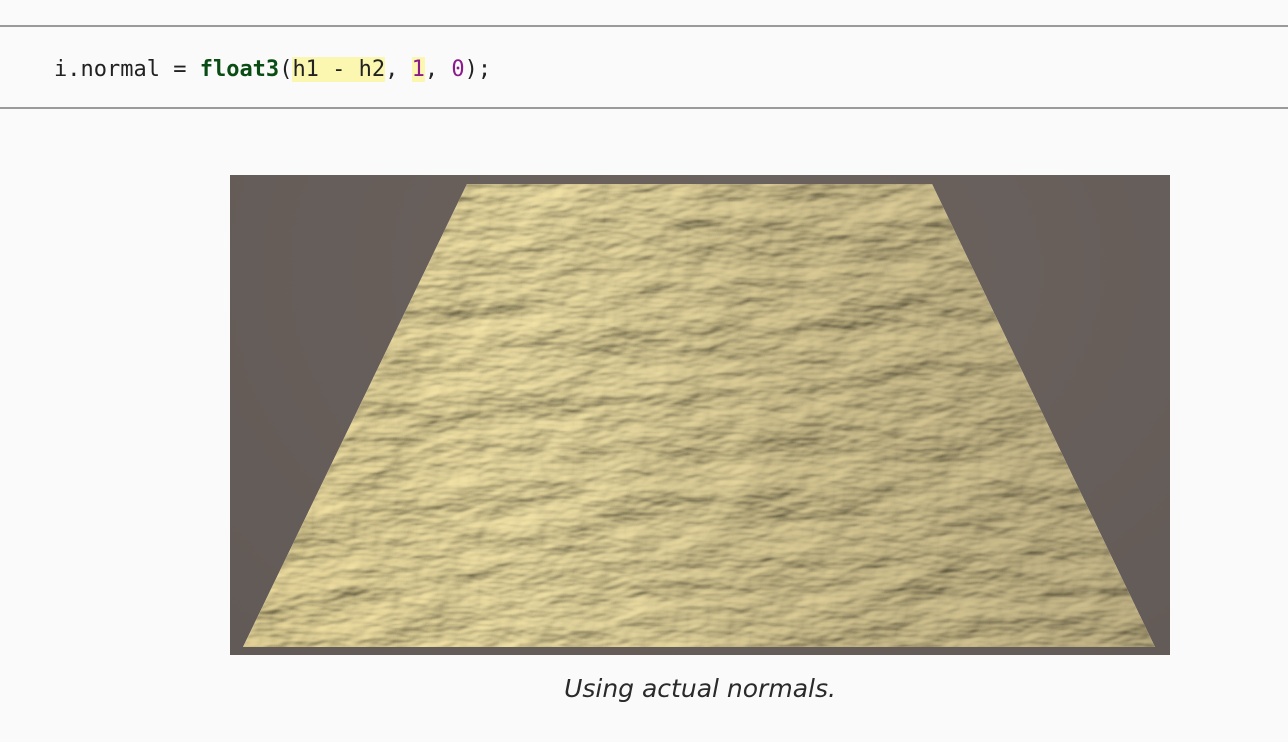 Image resolution: width=1288 pixels, height=742 pixels. Describe the element at coordinates (418, 69) in the screenshot. I see `code-arg-highlight-2: 1` at that location.